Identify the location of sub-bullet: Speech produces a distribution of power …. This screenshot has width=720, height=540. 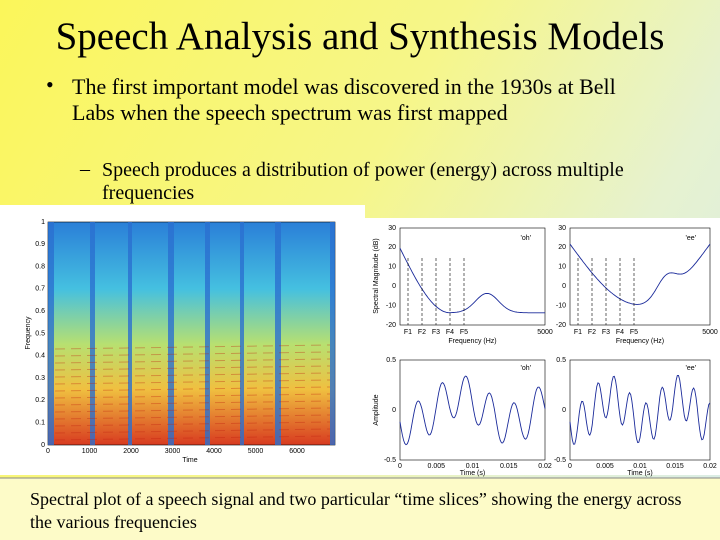
(363, 181).